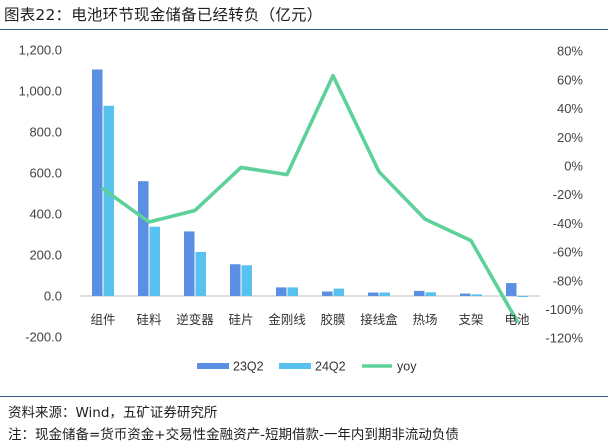 Image resolution: width=608 pixels, height=444 pixels. I want to click on category-label: 硅料, so click(149, 319).